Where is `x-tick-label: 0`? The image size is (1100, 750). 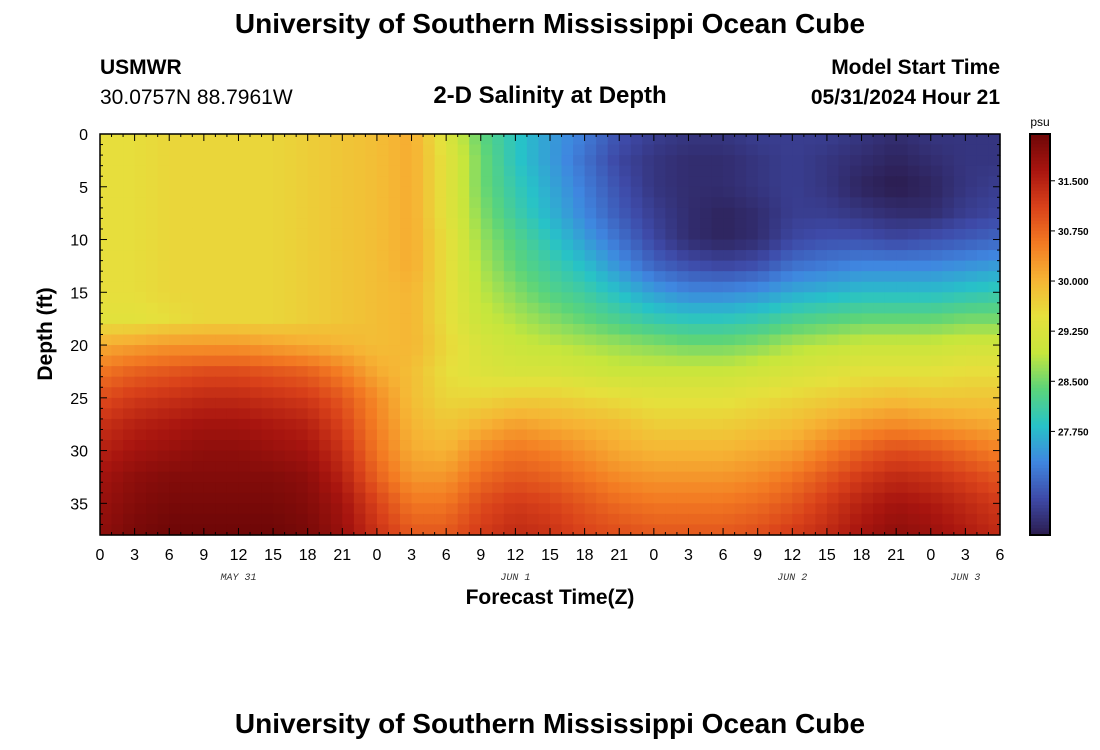
x-tick-label: 0 is located at coordinates (376, 555).